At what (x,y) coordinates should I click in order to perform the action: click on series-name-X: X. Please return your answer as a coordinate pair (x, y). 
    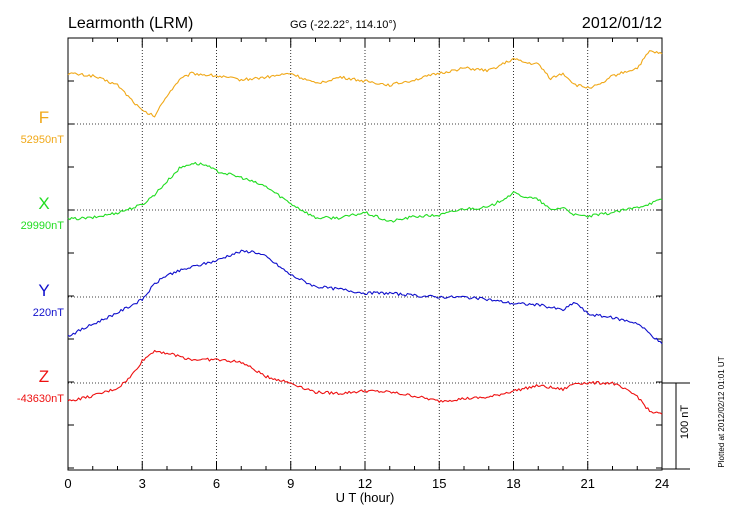
    Looking at the image, I should click on (43, 203).